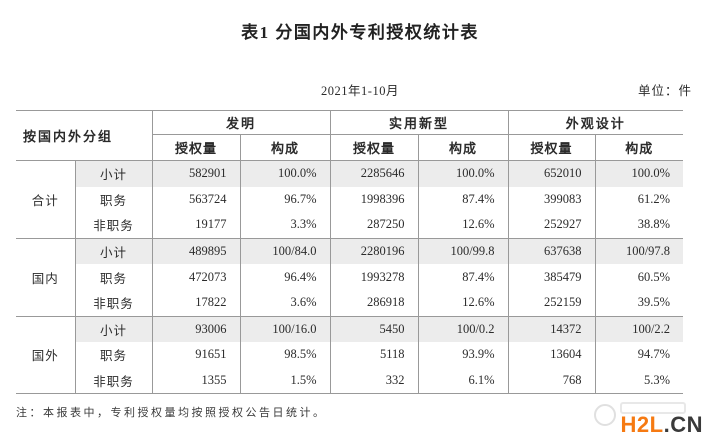  What do you see at coordinates (171, 413) in the screenshot?
I see `footnote: 注：本报表中，专利授权量均按照授权公告日统计。` at bounding box center [171, 413].